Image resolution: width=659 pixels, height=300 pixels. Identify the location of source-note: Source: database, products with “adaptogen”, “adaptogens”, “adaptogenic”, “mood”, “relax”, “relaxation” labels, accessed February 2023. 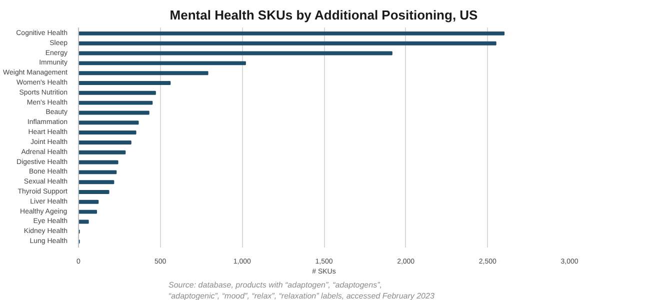
(301, 290).